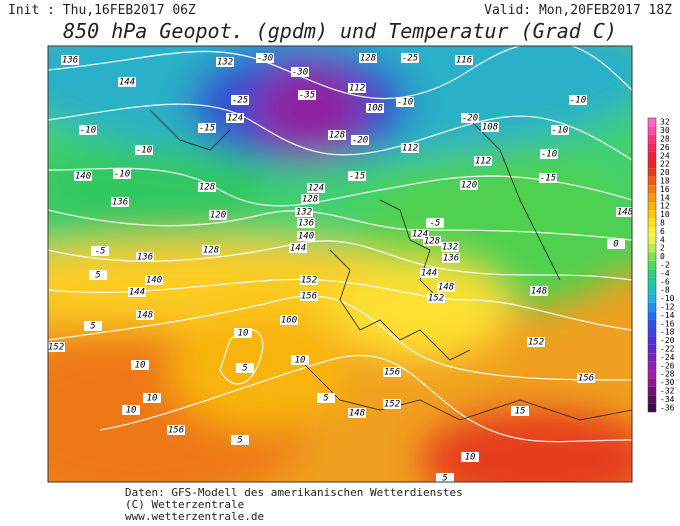  What do you see at coordinates (665, 281) in the screenshot?
I see `colorbar-label: -6` at bounding box center [665, 281].